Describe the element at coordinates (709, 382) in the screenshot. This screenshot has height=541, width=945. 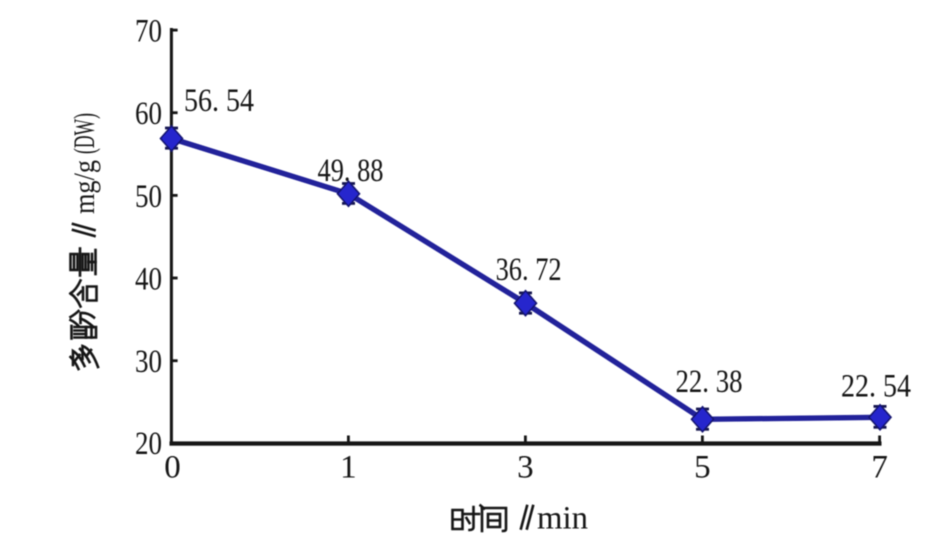
I see `svg-text: 22. 38` at that location.